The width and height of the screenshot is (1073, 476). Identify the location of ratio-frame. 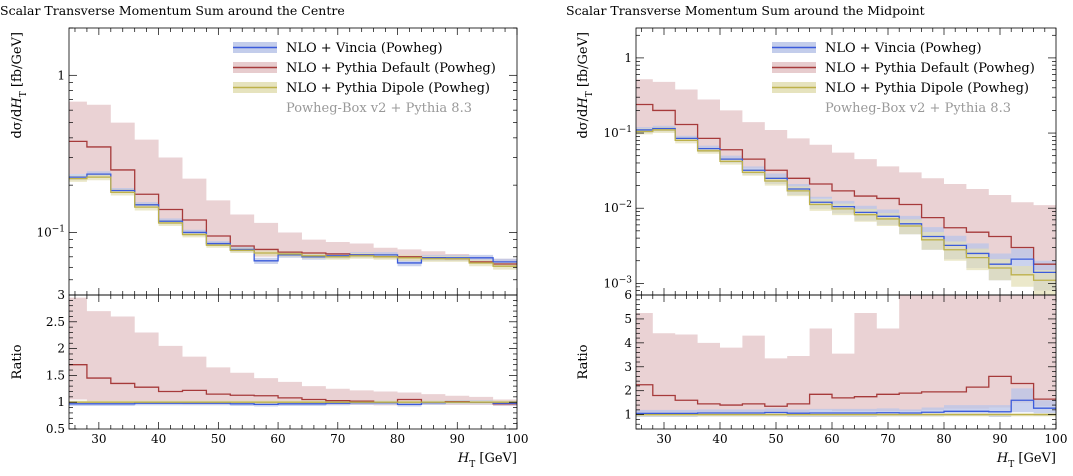
(293, 362).